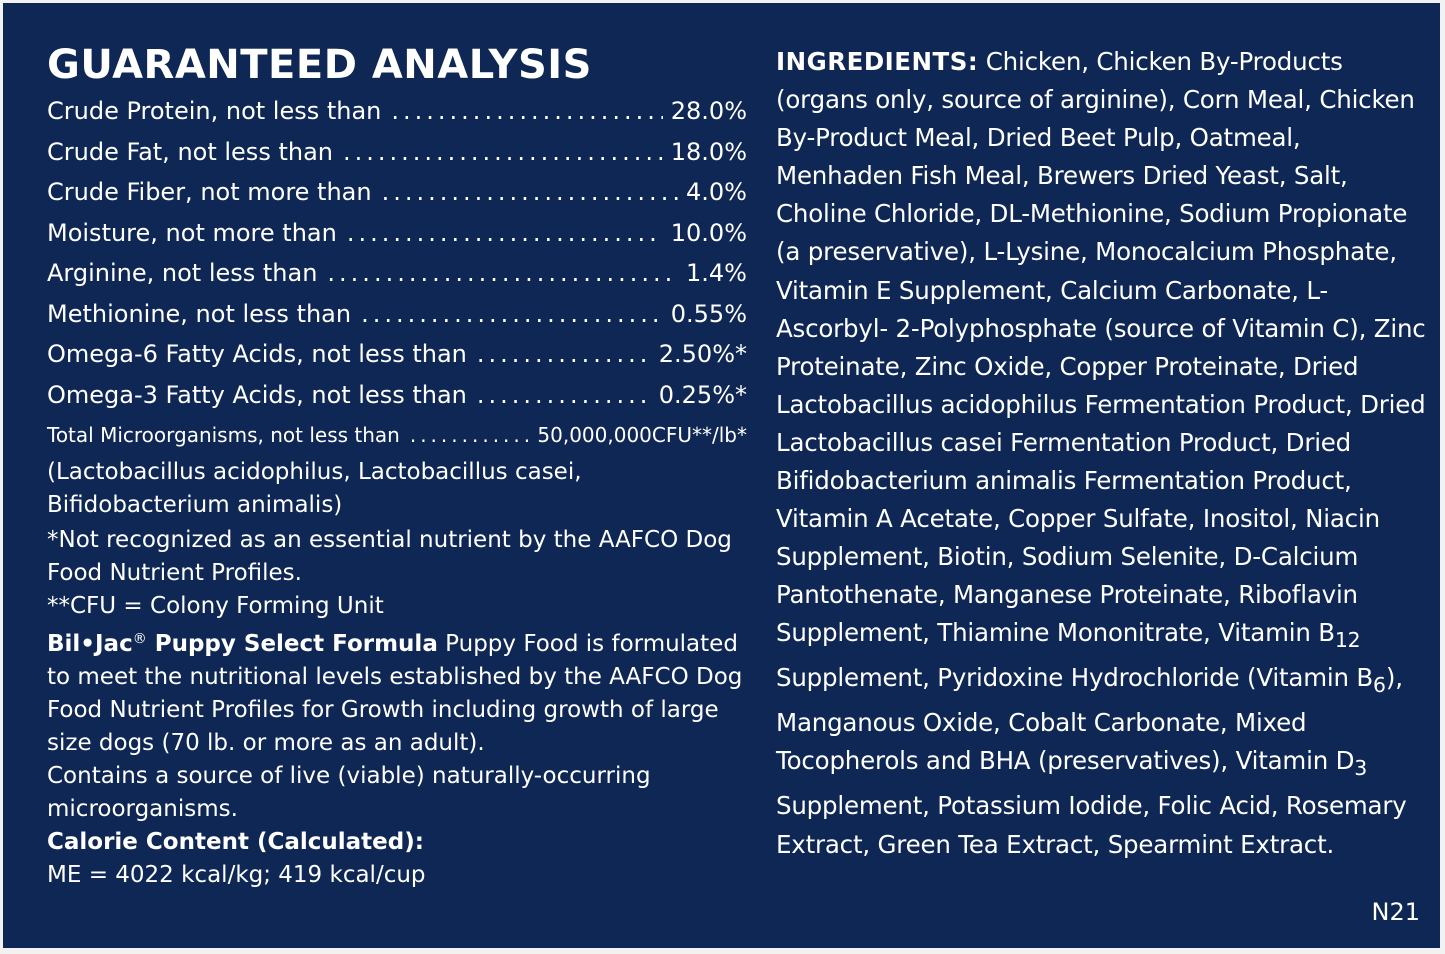  I want to click on brand-name: Bil•Jac, so click(90, 643).